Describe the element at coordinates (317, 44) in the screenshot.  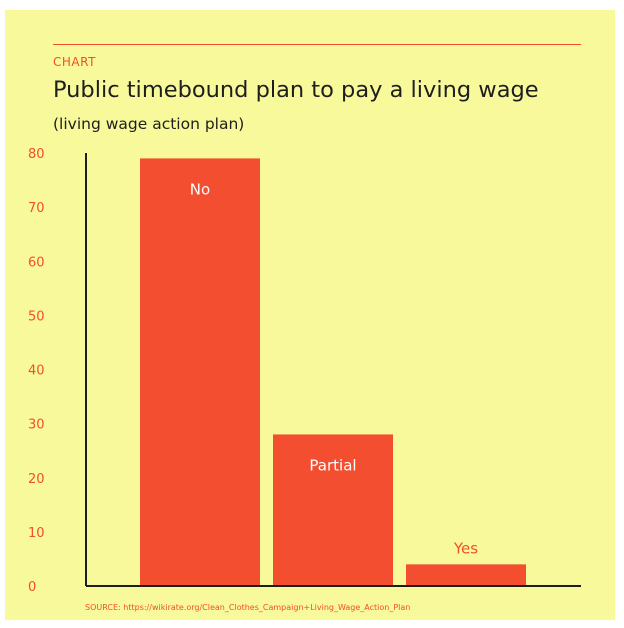
I see `top-rule` at that location.